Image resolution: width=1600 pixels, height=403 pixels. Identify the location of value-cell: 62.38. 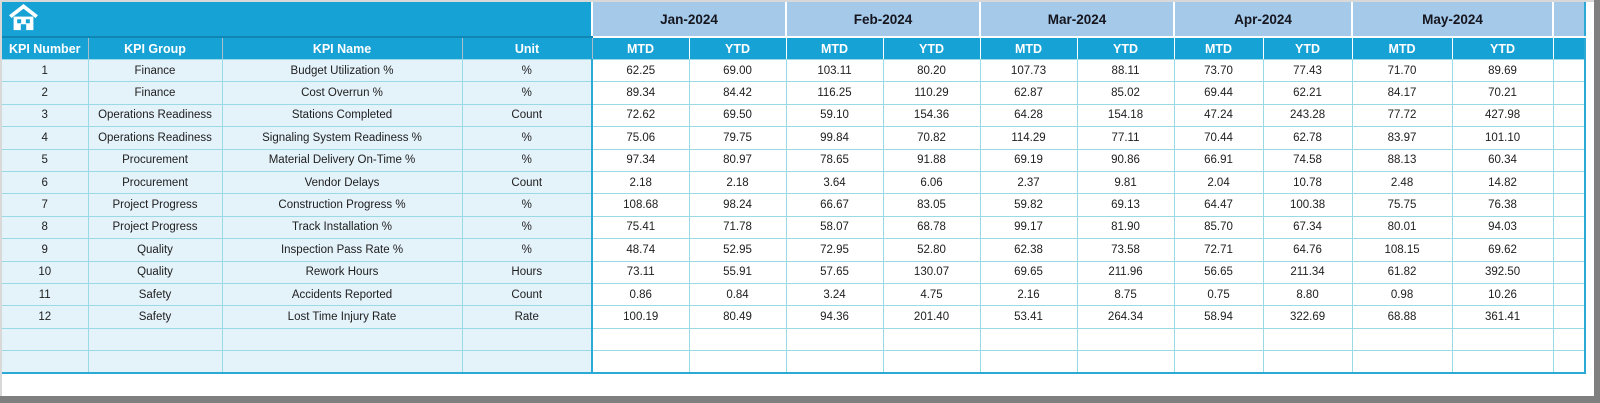
(1029, 250).